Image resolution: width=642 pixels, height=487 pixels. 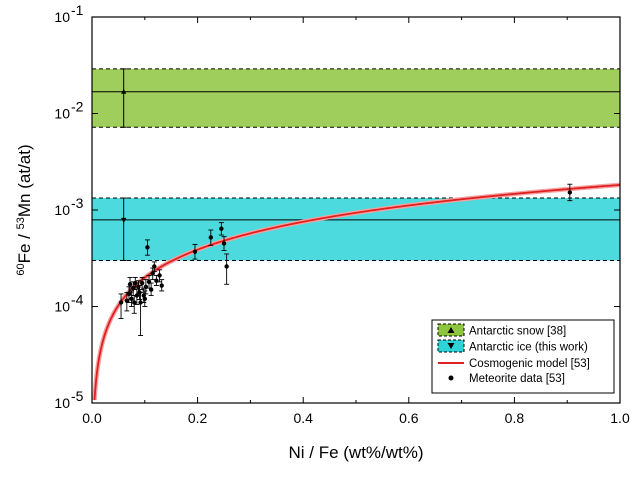 I want to click on snow-band, so click(x=356, y=98).